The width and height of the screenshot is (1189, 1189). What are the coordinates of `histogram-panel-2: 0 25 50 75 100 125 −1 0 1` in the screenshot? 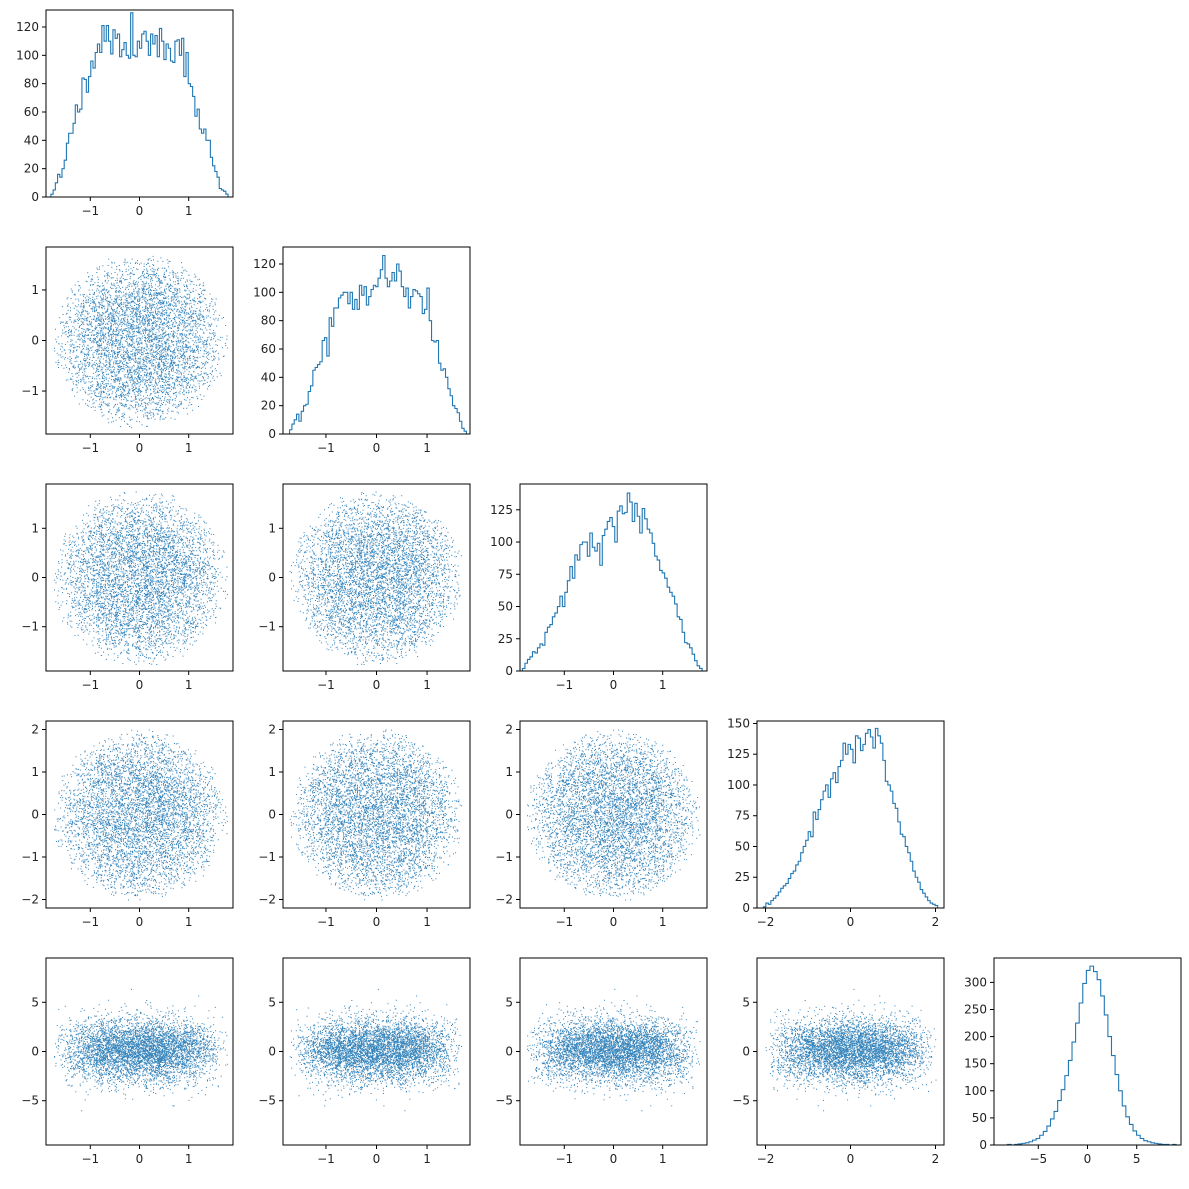 It's located at (599, 587).